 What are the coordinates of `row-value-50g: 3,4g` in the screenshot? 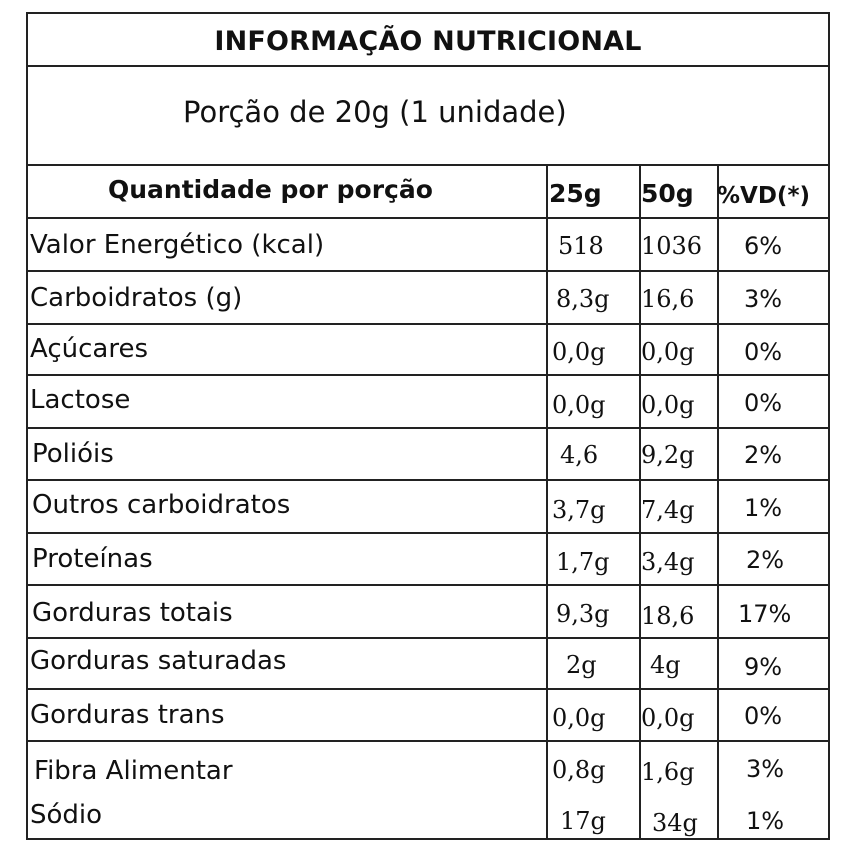 It's located at (668, 562).